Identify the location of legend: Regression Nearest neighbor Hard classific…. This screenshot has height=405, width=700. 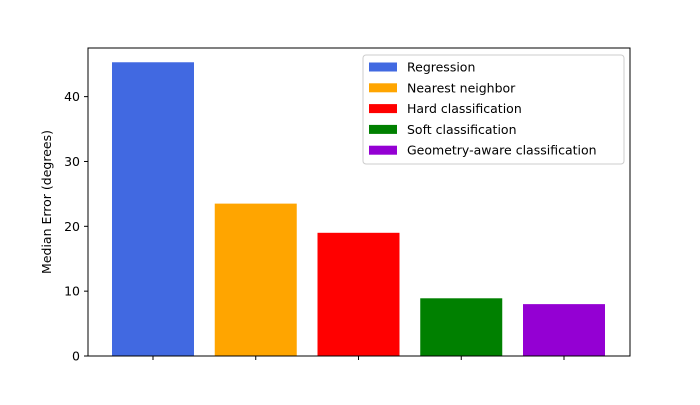
(493, 109).